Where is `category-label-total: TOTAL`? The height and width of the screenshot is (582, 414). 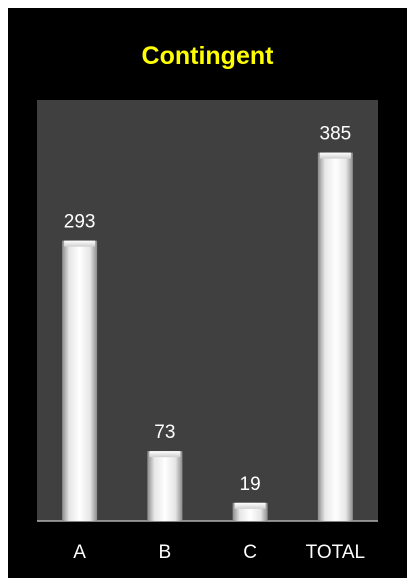 category-label-total: TOTAL is located at coordinates (335, 552).